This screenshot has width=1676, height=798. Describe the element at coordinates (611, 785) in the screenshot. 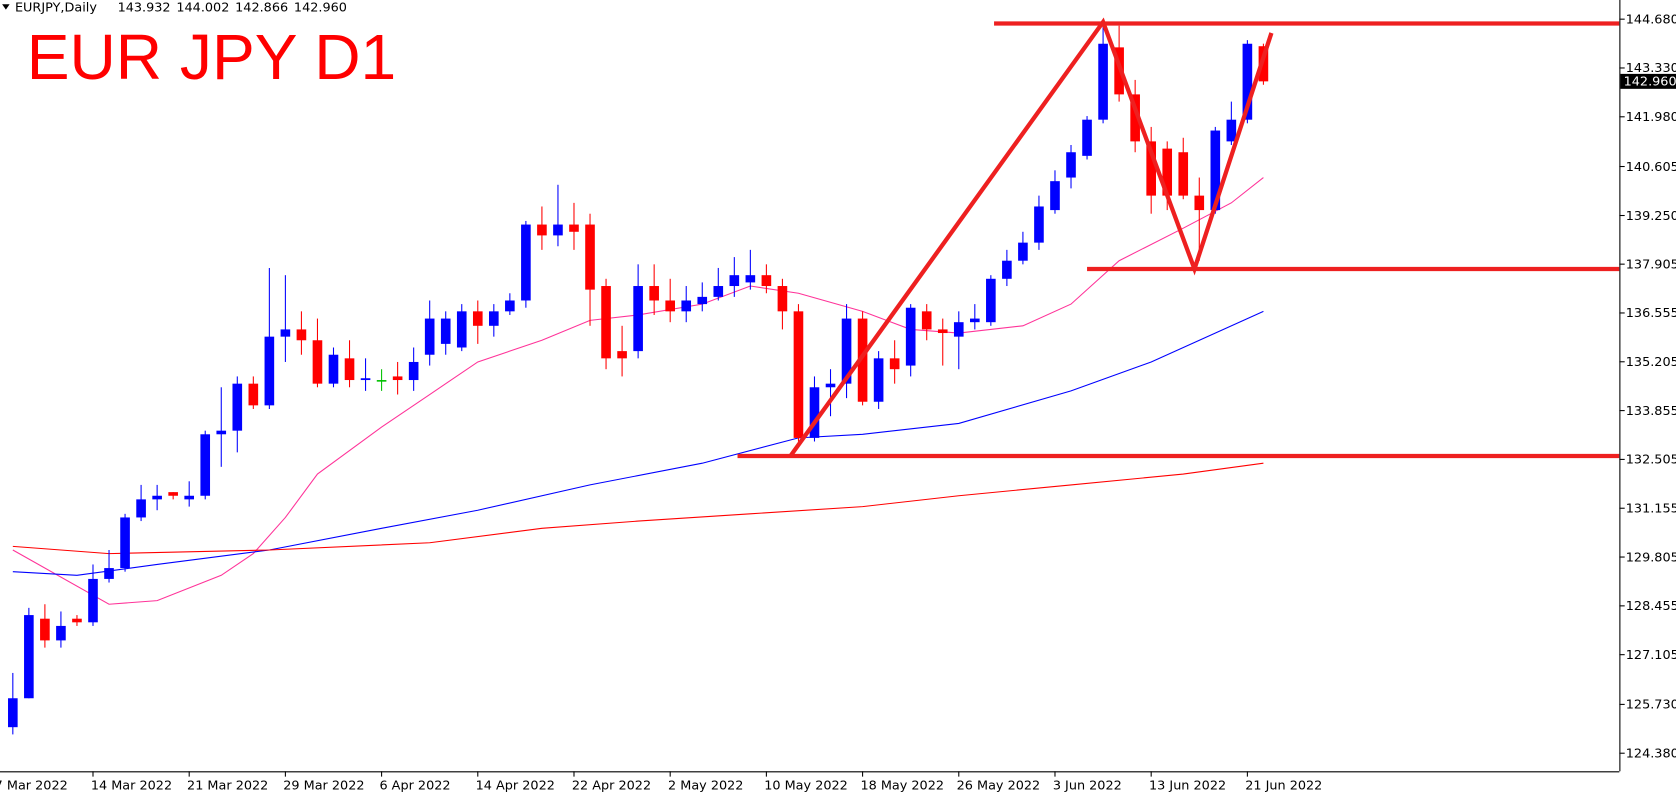

I see `x-tick-label: 22 Apr 2022` at that location.